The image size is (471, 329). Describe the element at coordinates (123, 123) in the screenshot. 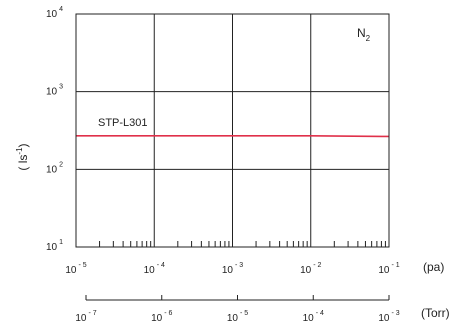

I see `series-label: STP-L301` at that location.